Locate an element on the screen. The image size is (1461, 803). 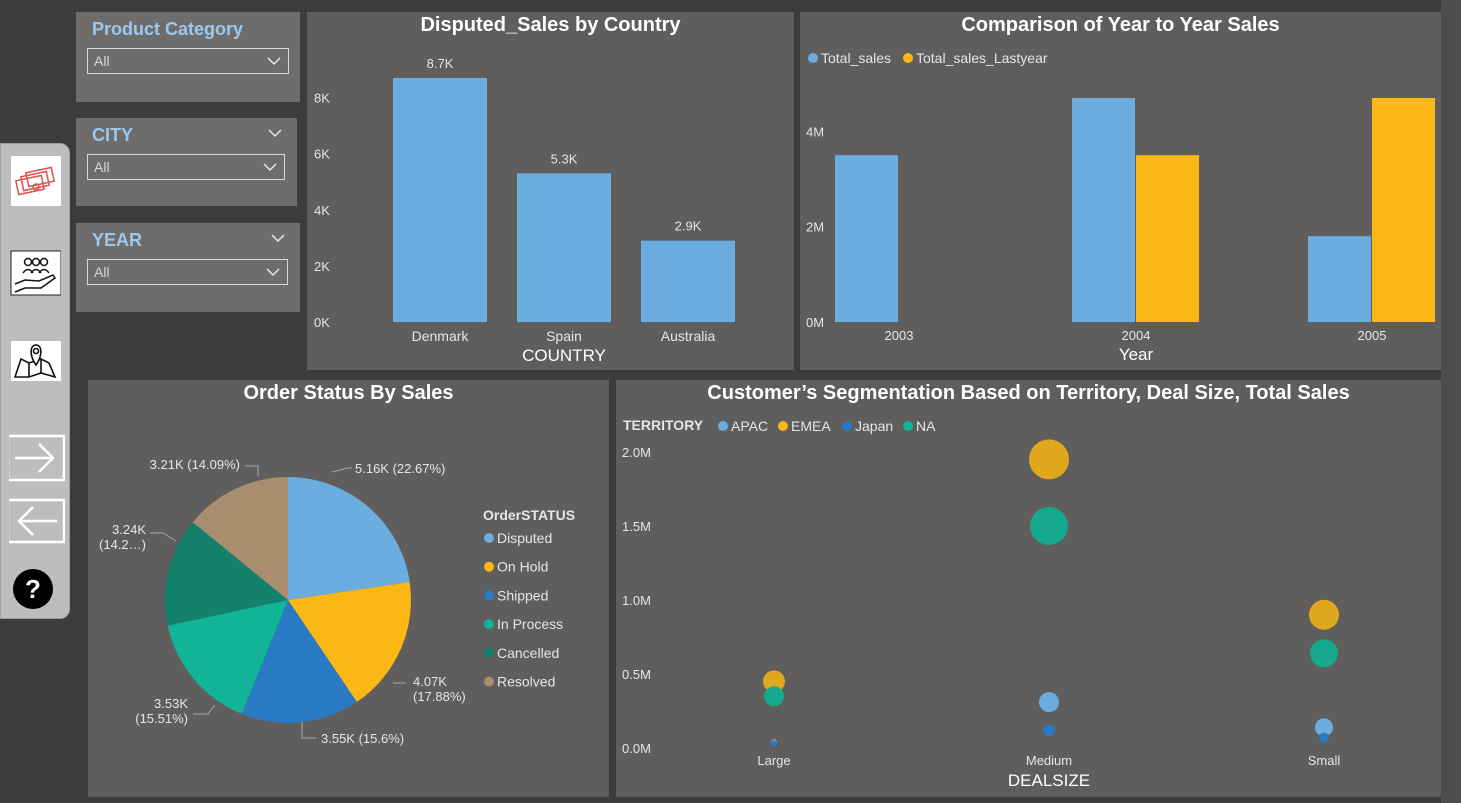
data-label: 3.21K (14.09%) is located at coordinates (195, 464).